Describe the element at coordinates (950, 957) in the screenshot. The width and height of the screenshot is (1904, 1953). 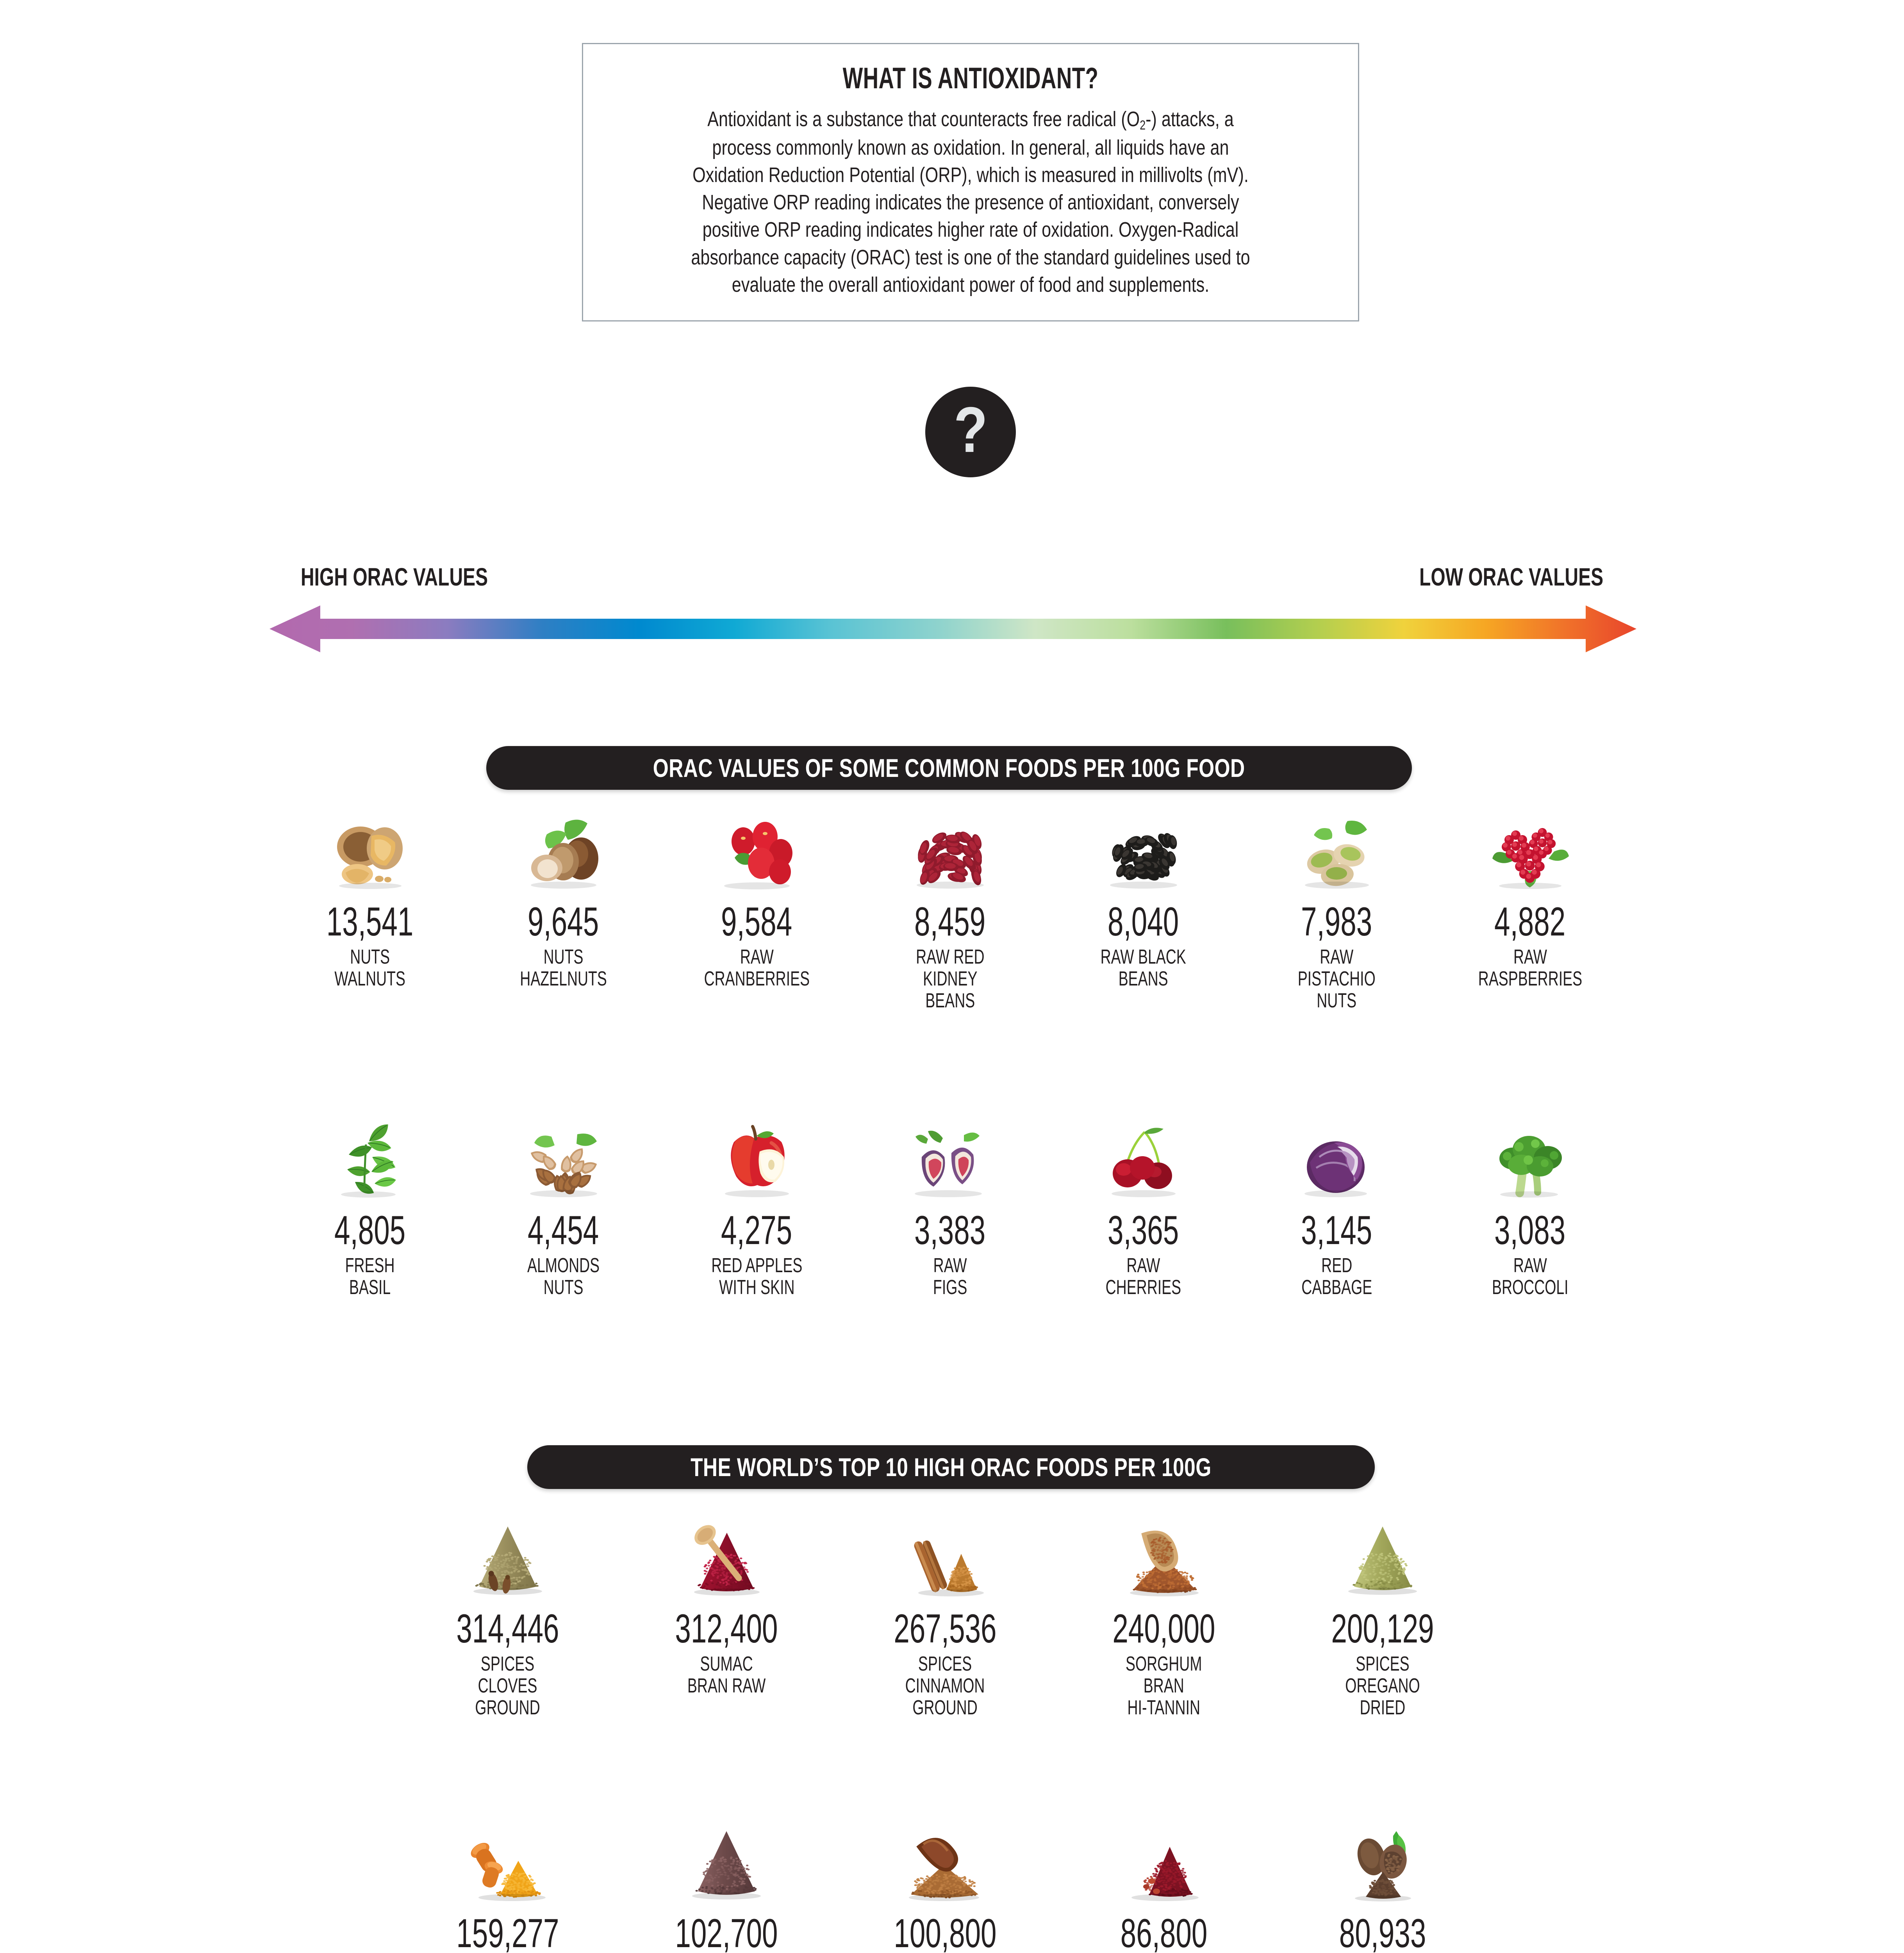
I see `food-label-line: RAW RED` at that location.